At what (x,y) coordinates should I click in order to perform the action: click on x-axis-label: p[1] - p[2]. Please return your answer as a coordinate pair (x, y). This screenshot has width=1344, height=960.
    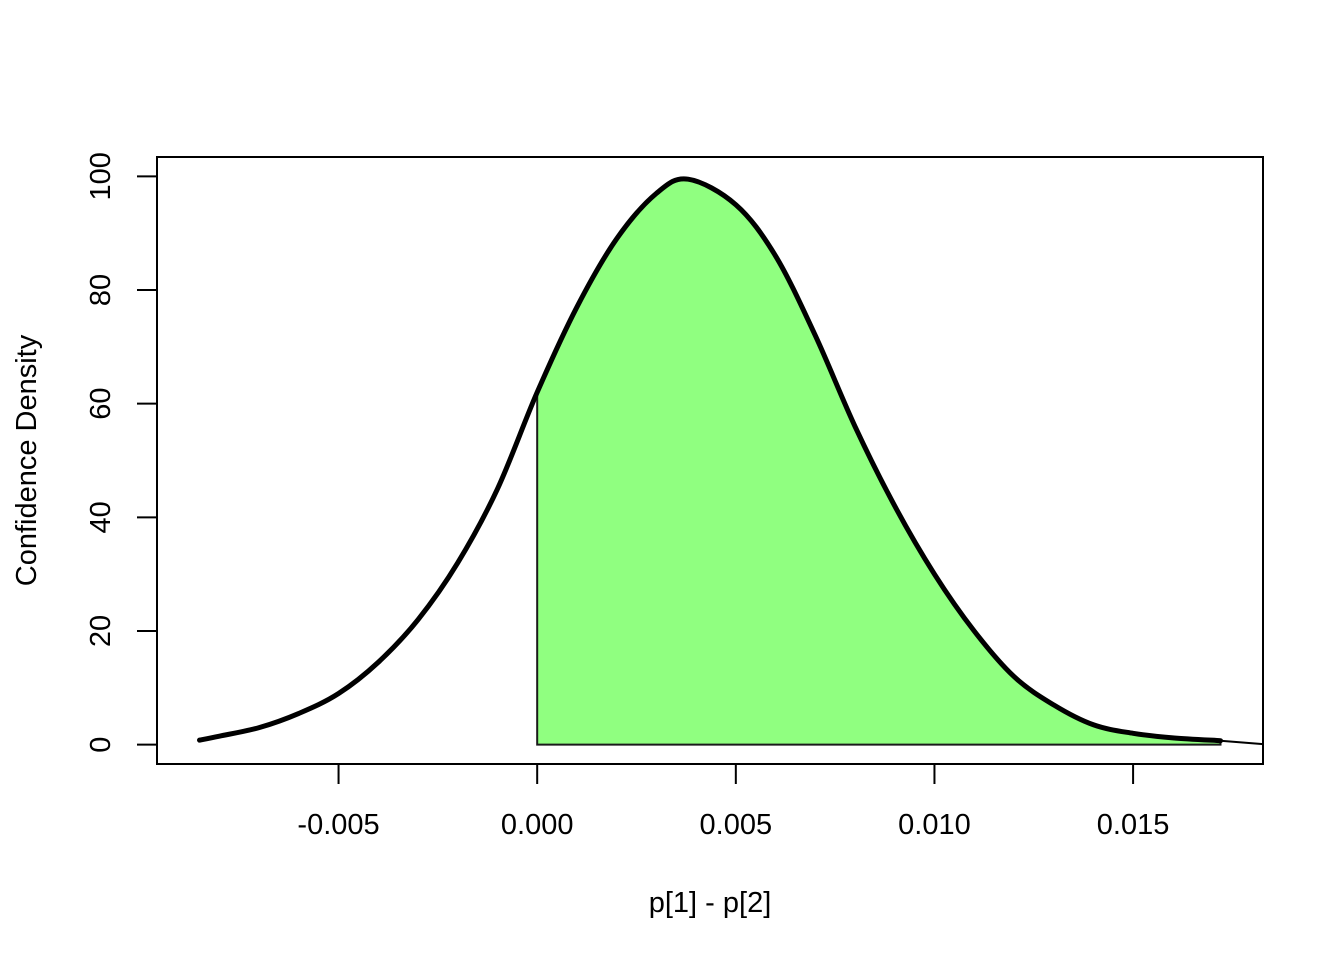
    Looking at the image, I should click on (710, 903).